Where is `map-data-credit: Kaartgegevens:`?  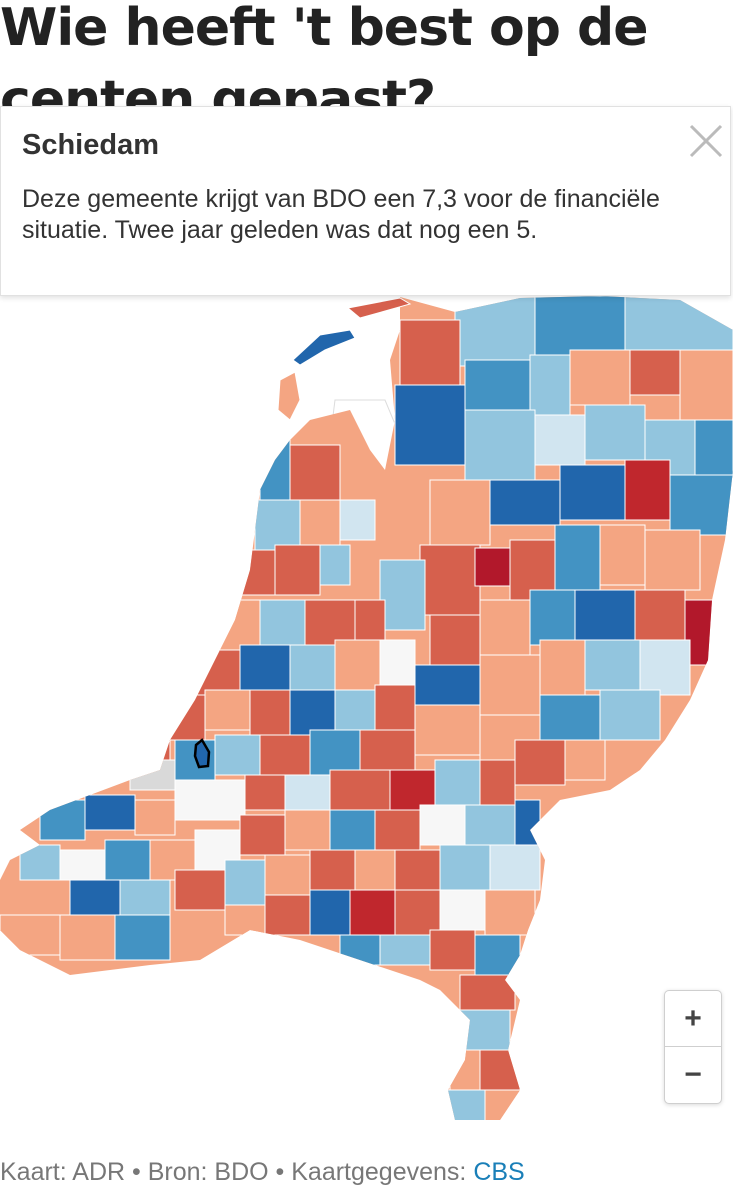 map-data-credit: Kaartgegevens: is located at coordinates (382, 1172).